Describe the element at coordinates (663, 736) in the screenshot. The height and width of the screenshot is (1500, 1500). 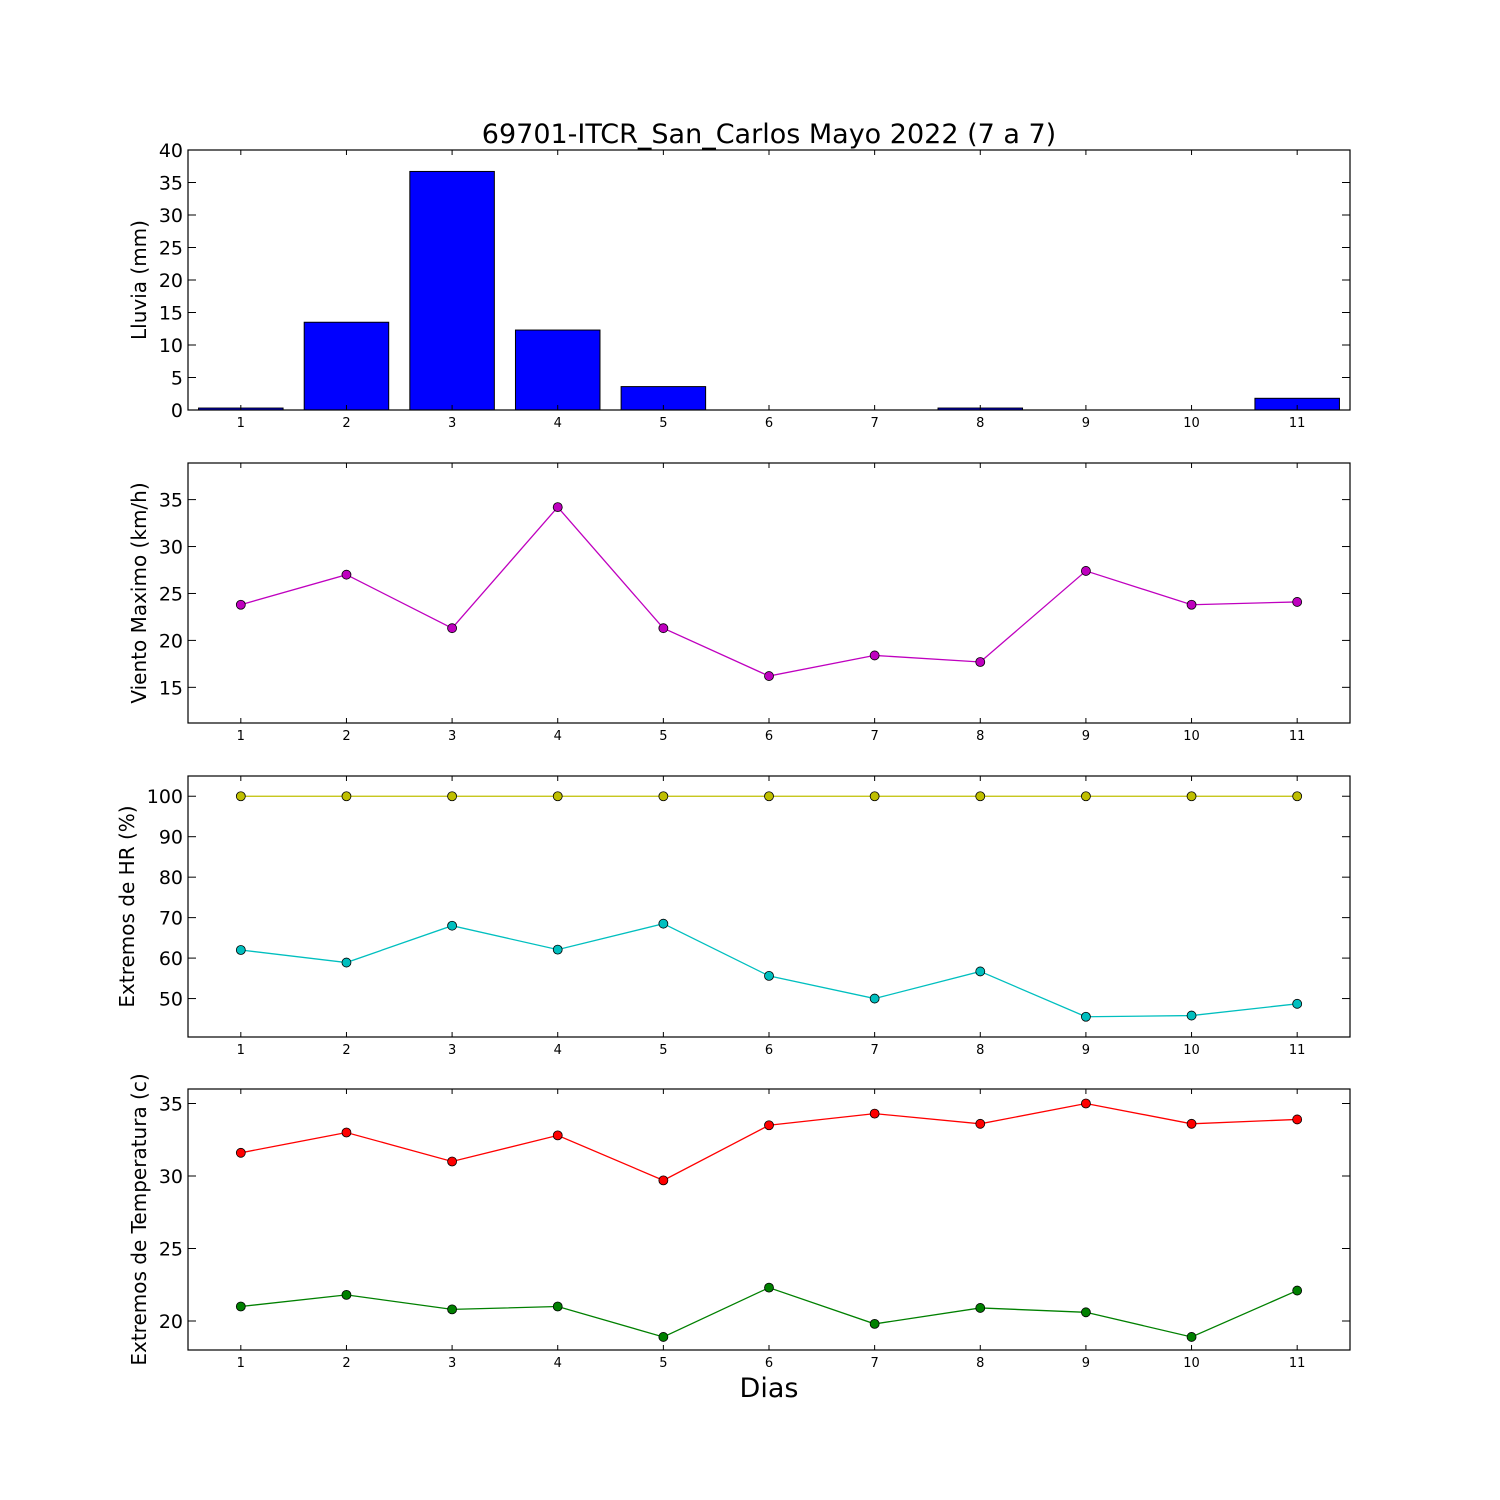
I see `x-tick-label: 5` at that location.